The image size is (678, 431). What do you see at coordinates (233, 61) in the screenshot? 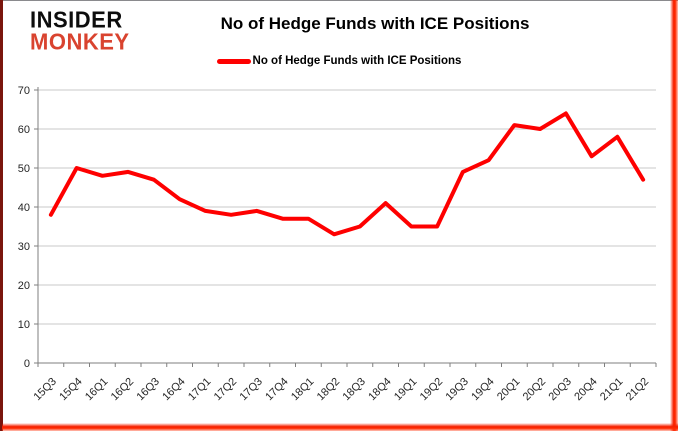
I see `legend-line-swatch-icon` at bounding box center [233, 61].